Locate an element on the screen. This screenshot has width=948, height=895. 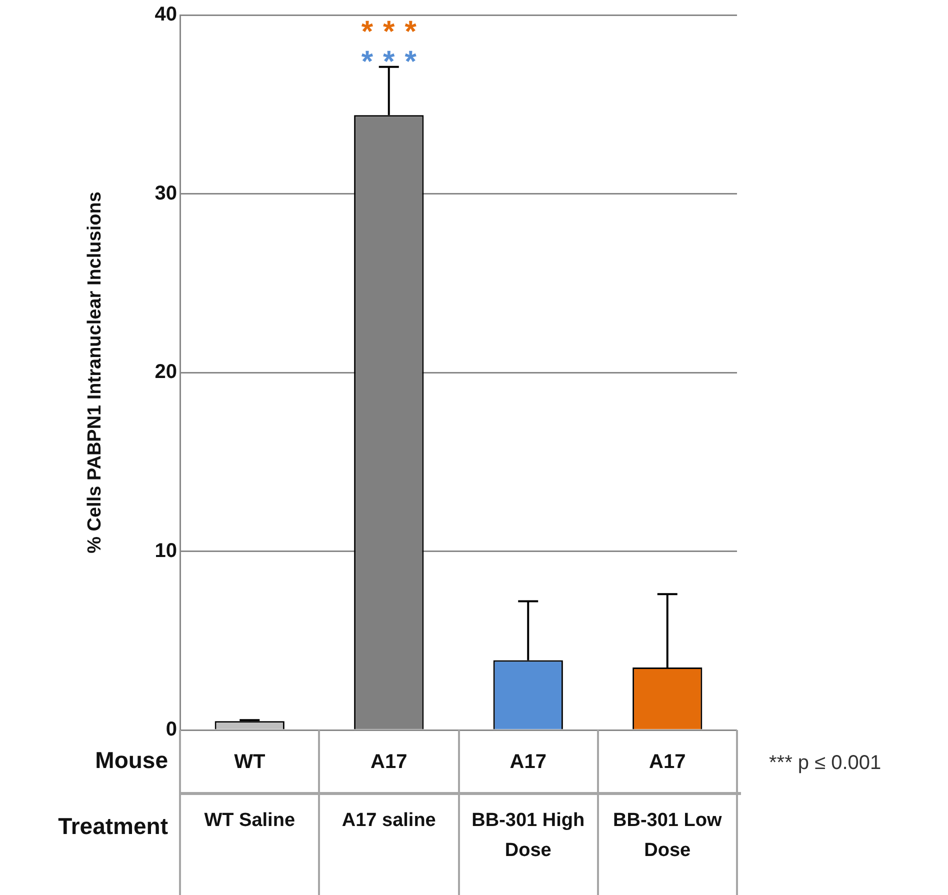
y-axis-title: % Cells PABPN1 Intranuclear Inclusions is located at coordinates (95, 373).